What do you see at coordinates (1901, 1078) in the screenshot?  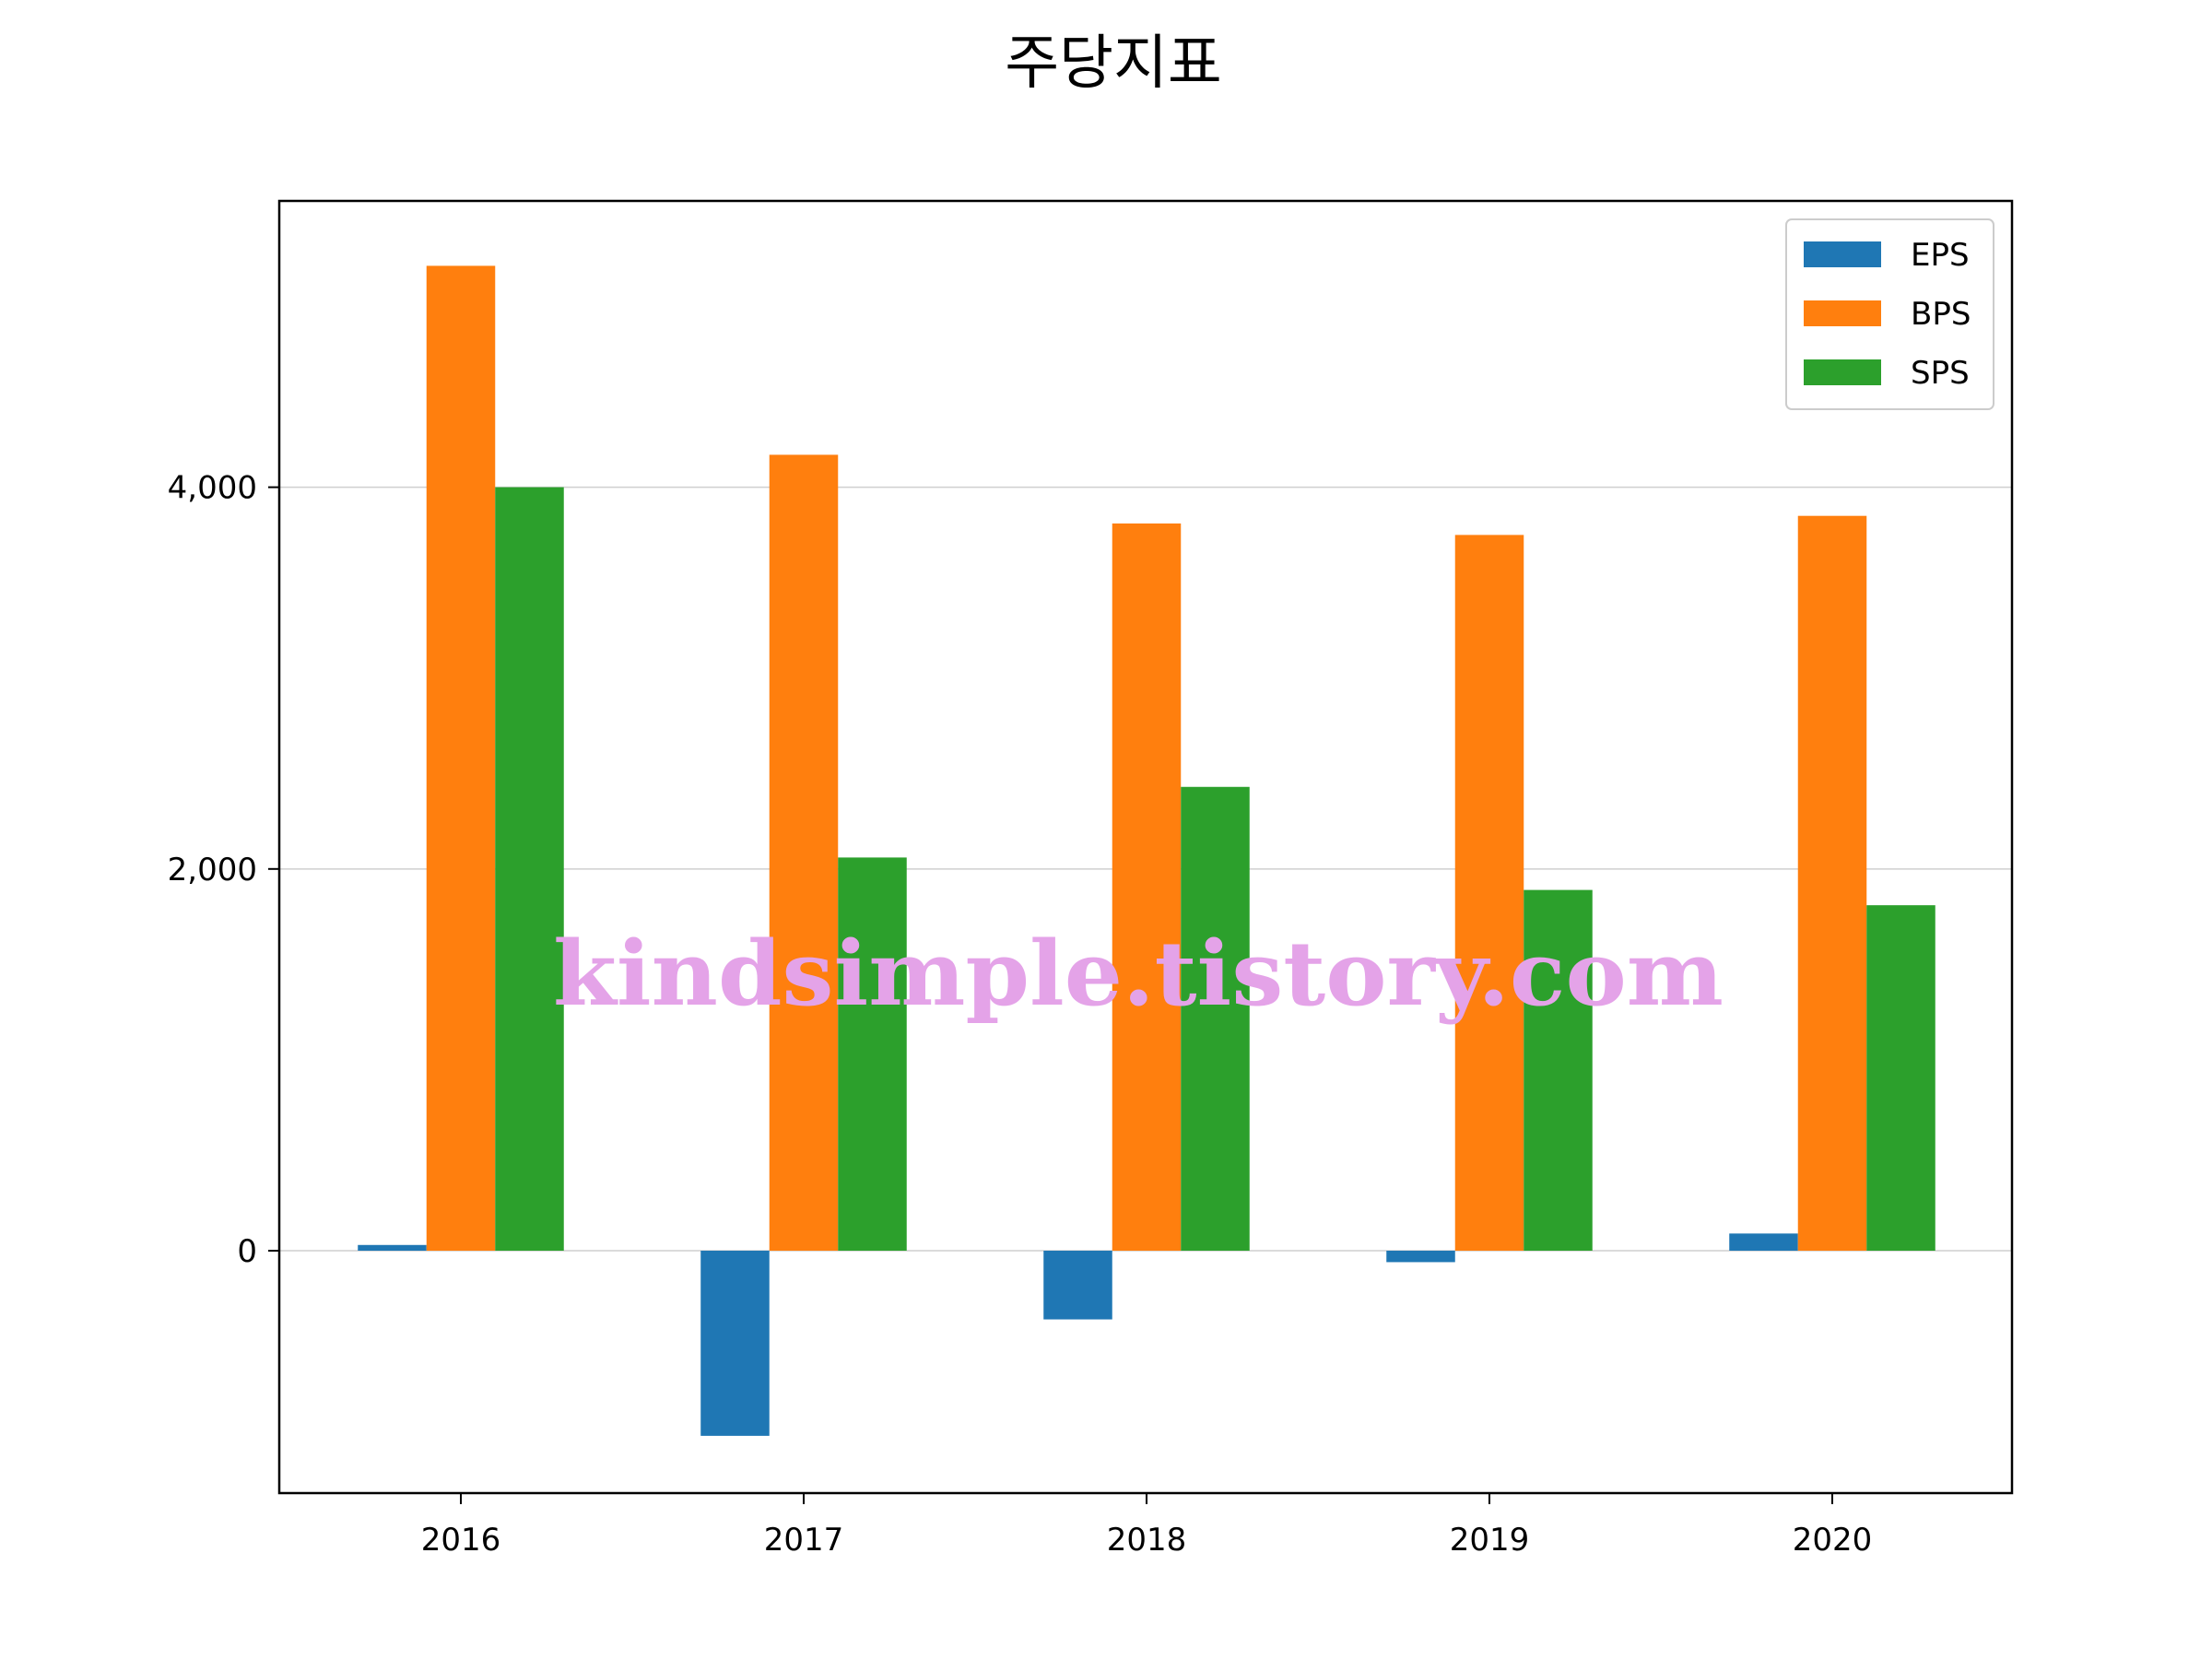 I see `bar-sps-2020` at bounding box center [1901, 1078].